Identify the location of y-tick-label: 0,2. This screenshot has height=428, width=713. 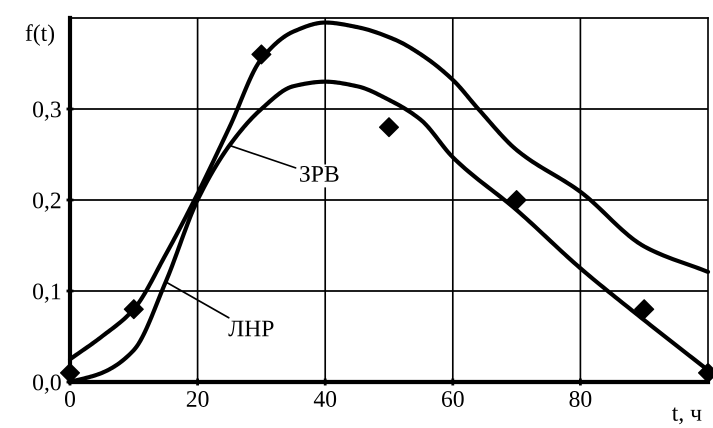
(46, 202).